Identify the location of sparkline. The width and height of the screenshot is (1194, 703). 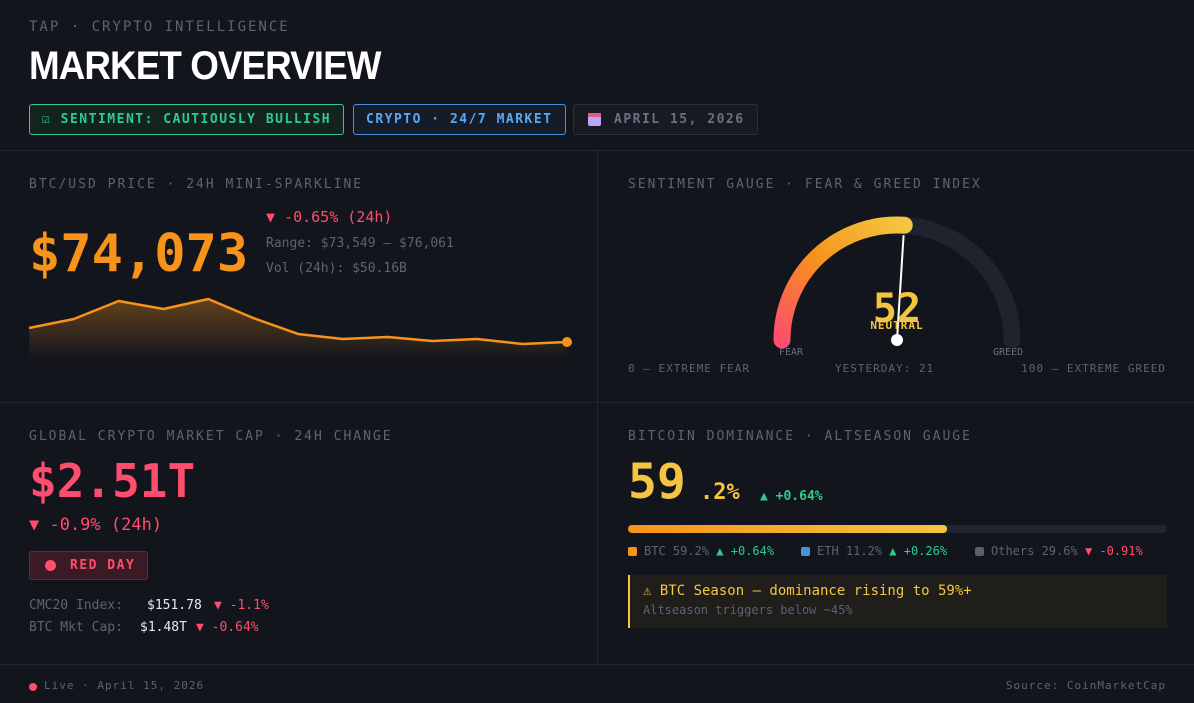
(300, 328).